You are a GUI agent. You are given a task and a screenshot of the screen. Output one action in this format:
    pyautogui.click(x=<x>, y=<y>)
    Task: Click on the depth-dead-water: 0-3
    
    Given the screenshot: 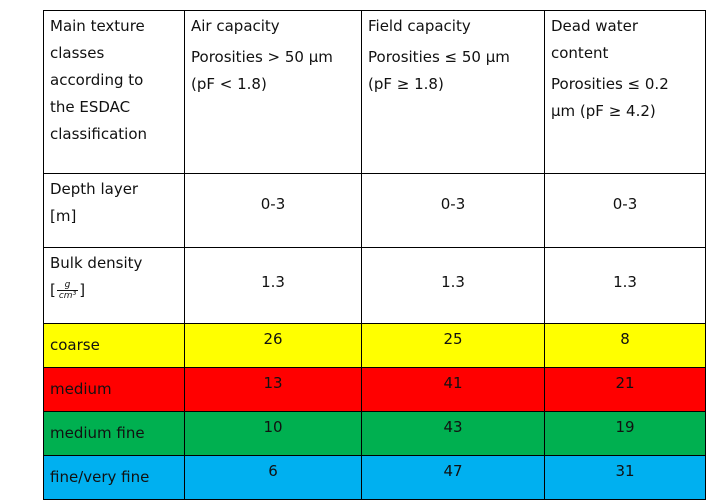 What is the action you would take?
    pyautogui.click(x=625, y=210)
    